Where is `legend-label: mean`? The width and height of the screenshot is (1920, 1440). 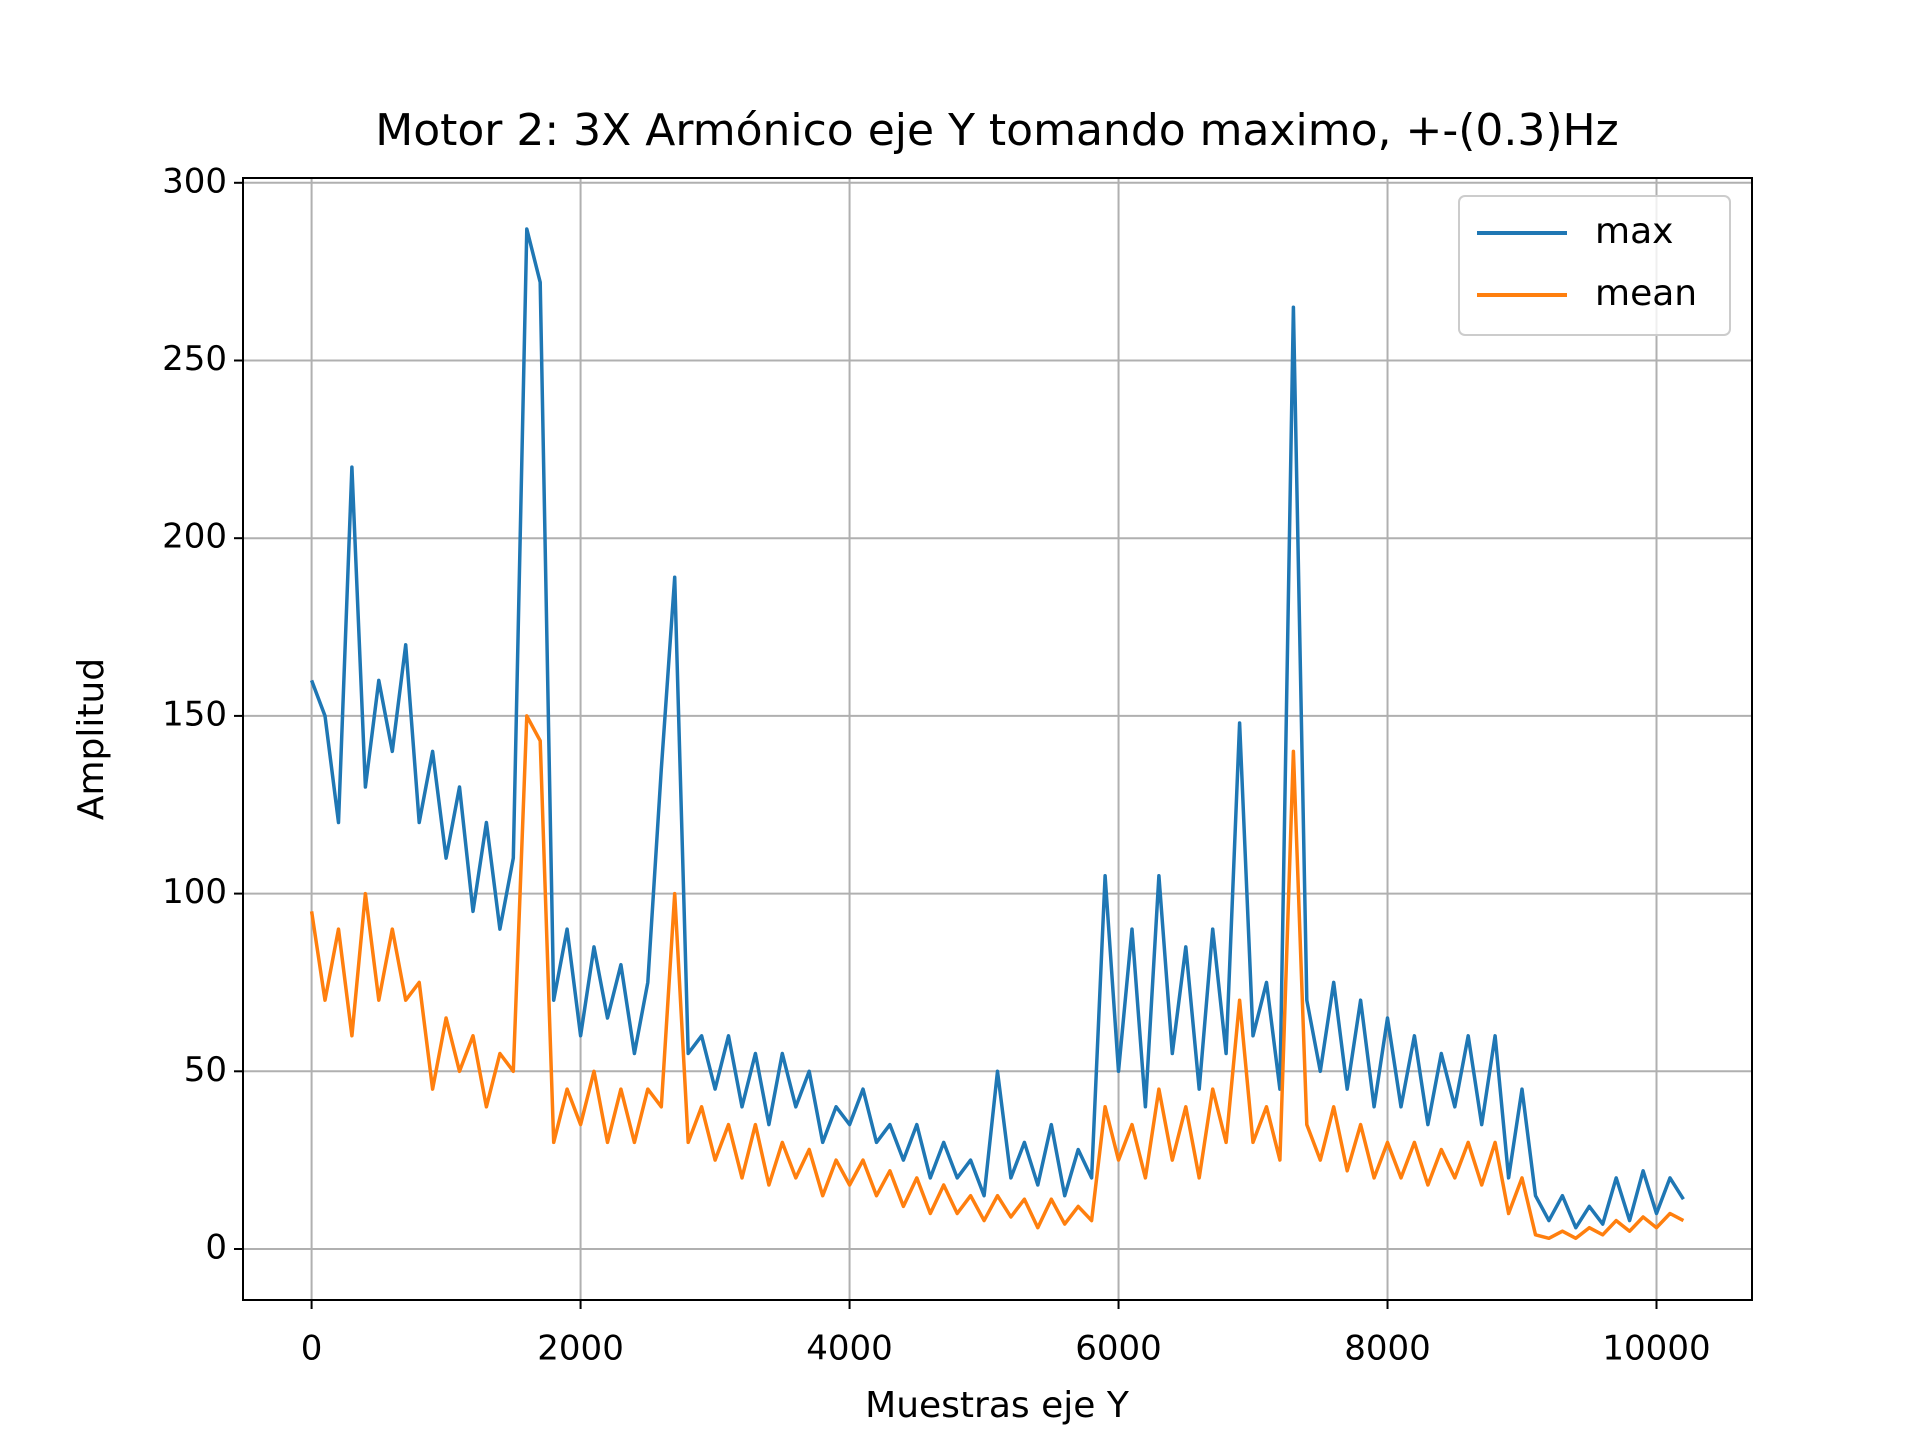 legend-label: mean is located at coordinates (1646, 293).